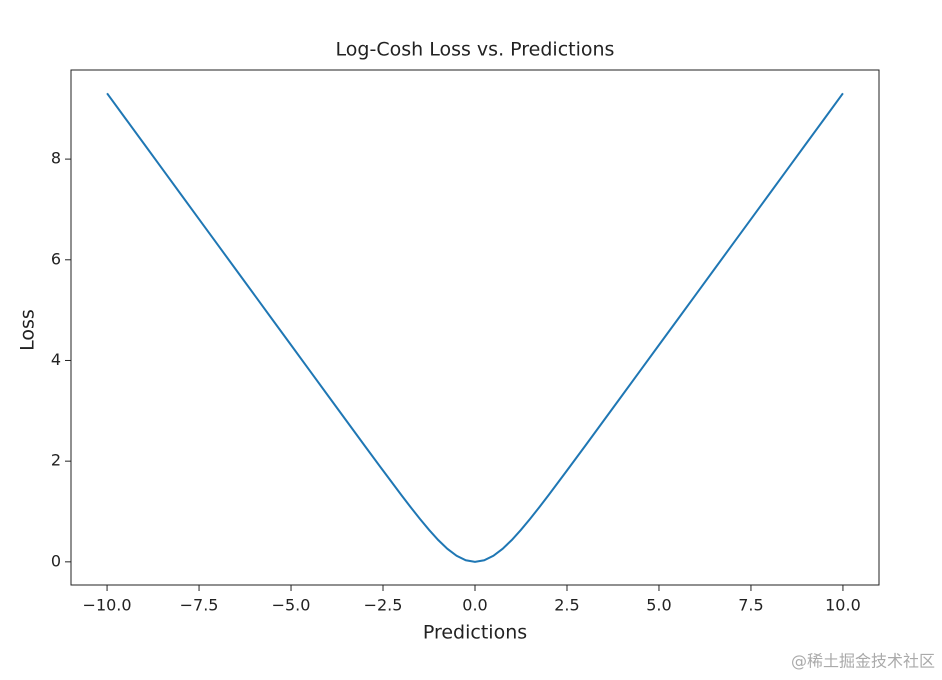 This screenshot has width=942, height=680. Describe the element at coordinates (107, 605) in the screenshot. I see `x-tick-label: −10.0` at that location.